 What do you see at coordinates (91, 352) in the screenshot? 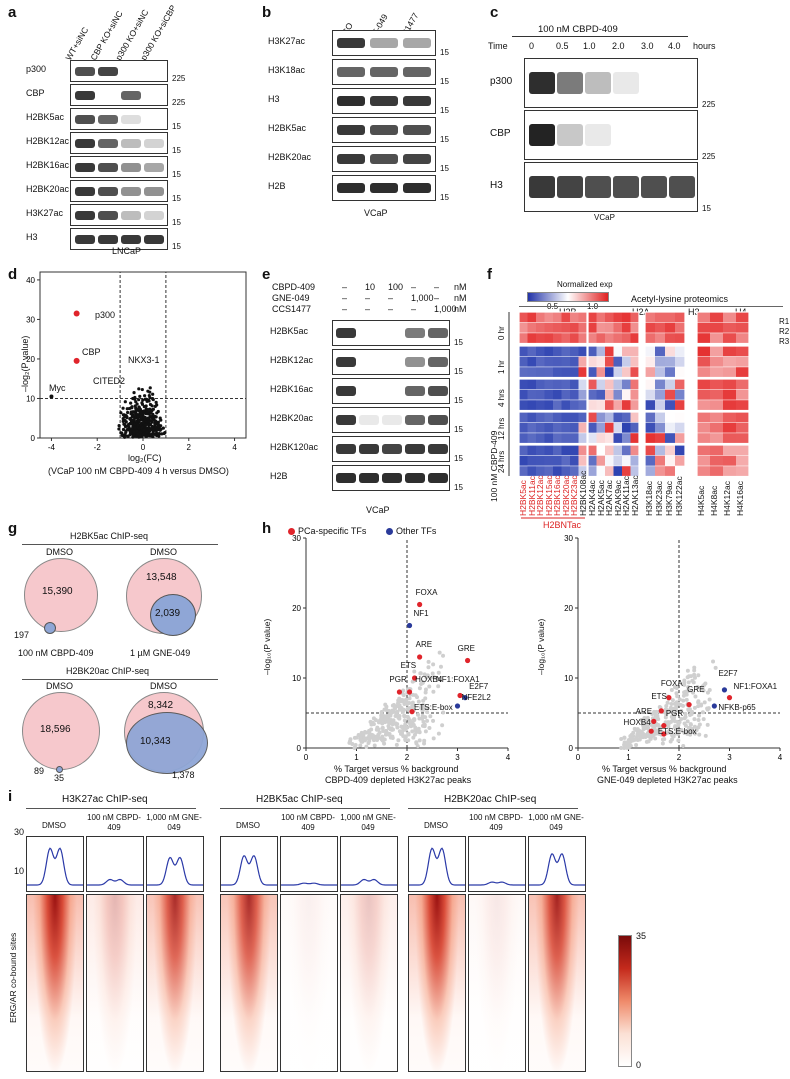
I see `point-label-cbp: CBP` at bounding box center [91, 352].